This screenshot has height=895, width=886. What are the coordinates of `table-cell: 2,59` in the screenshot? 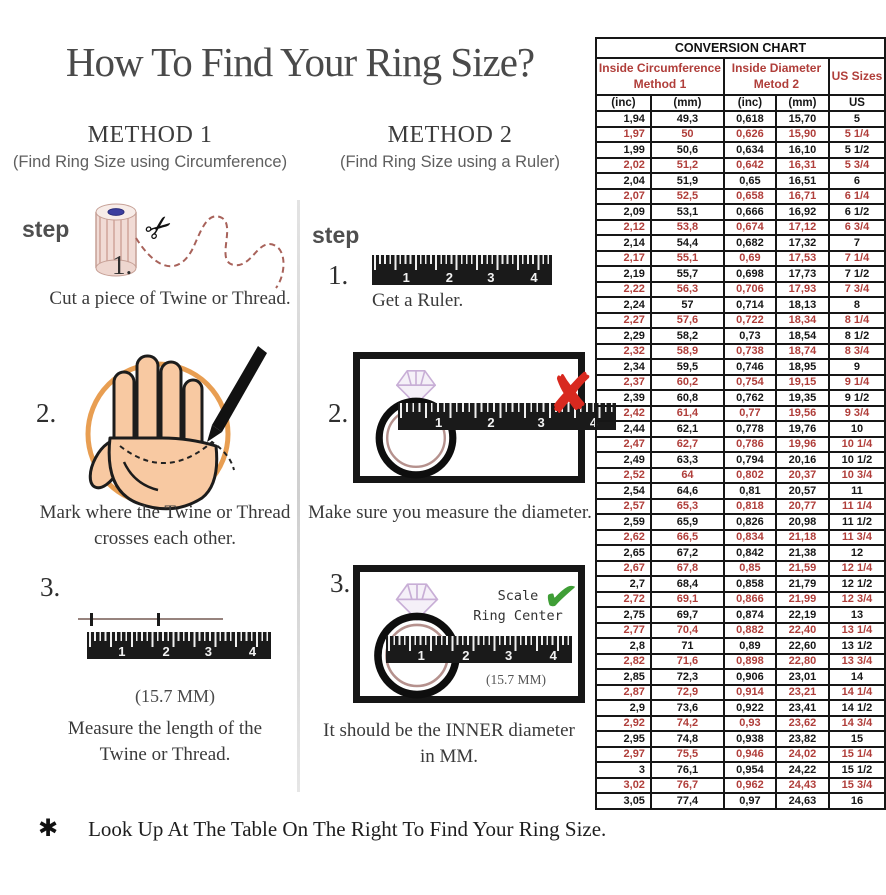 It's located at (623, 522).